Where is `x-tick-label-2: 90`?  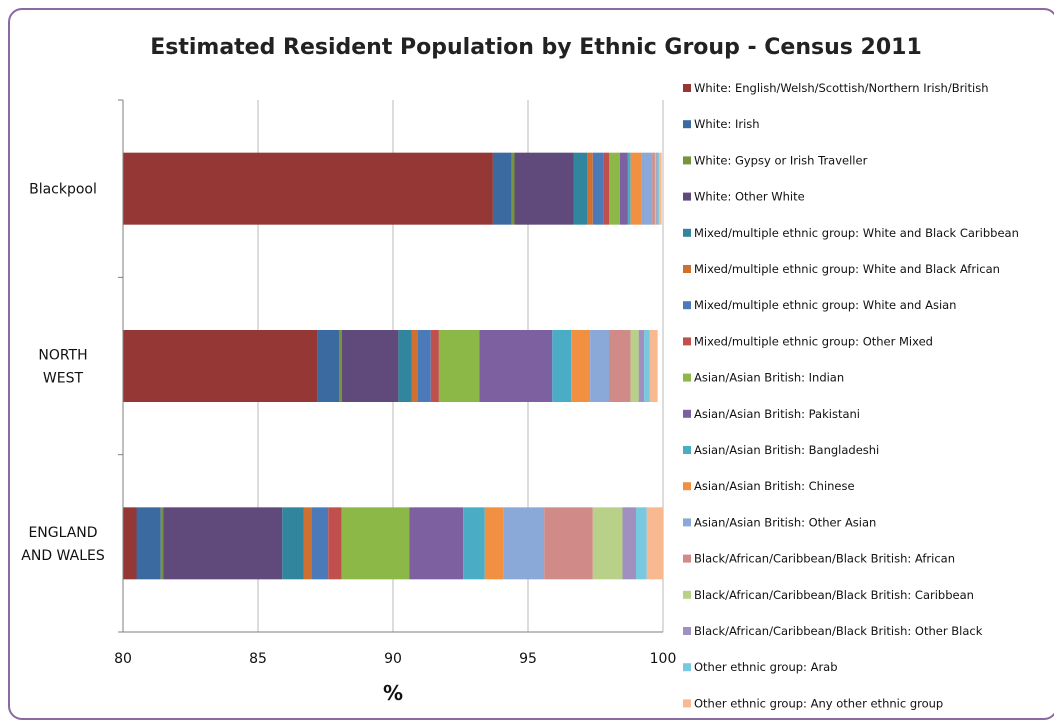
x-tick-label-2: 90 is located at coordinates (393, 659).